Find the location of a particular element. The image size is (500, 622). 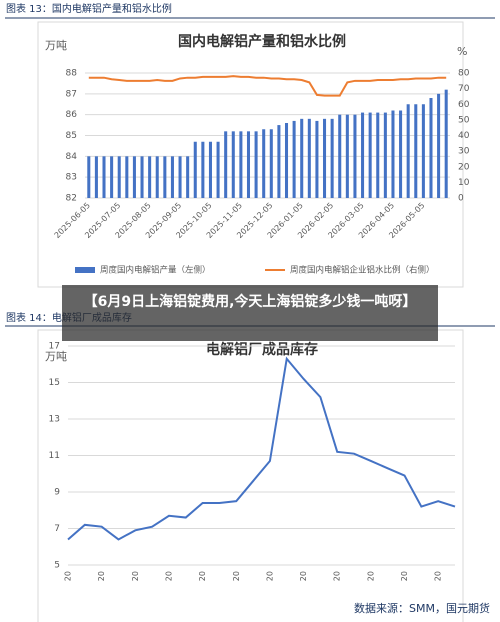

legend-label: 周度国内电解铝企业铝水比例（右侧） is located at coordinates (362, 270).